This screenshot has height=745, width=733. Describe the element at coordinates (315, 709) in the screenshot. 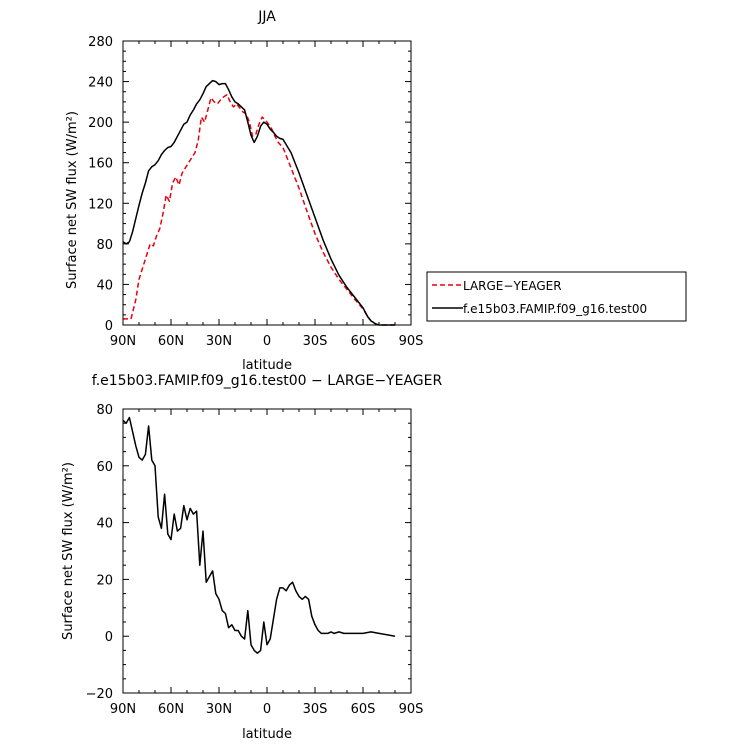

I see `bottom-x-tick-label: 30S` at that location.